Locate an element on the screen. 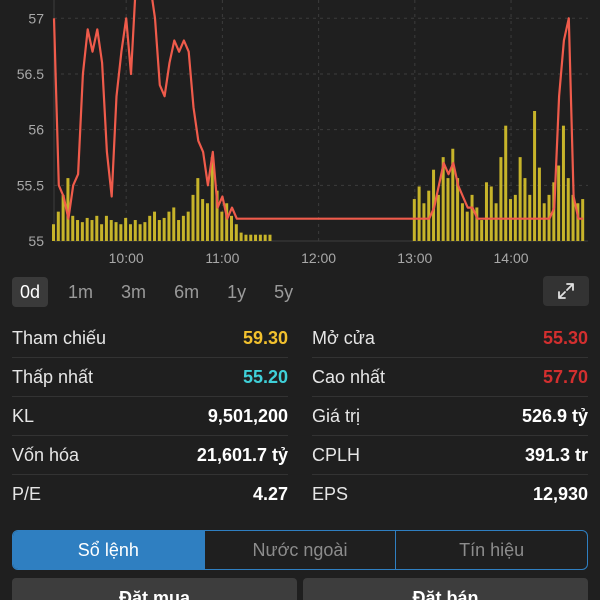 This screenshot has width=600, height=600. stat-label: Cao nhất is located at coordinates (349, 376).